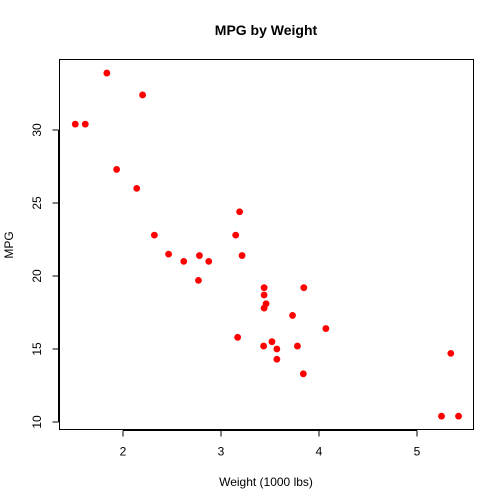  Describe the element at coordinates (270, 444) in the screenshot. I see `x-axis: 2 3 4 5` at that location.